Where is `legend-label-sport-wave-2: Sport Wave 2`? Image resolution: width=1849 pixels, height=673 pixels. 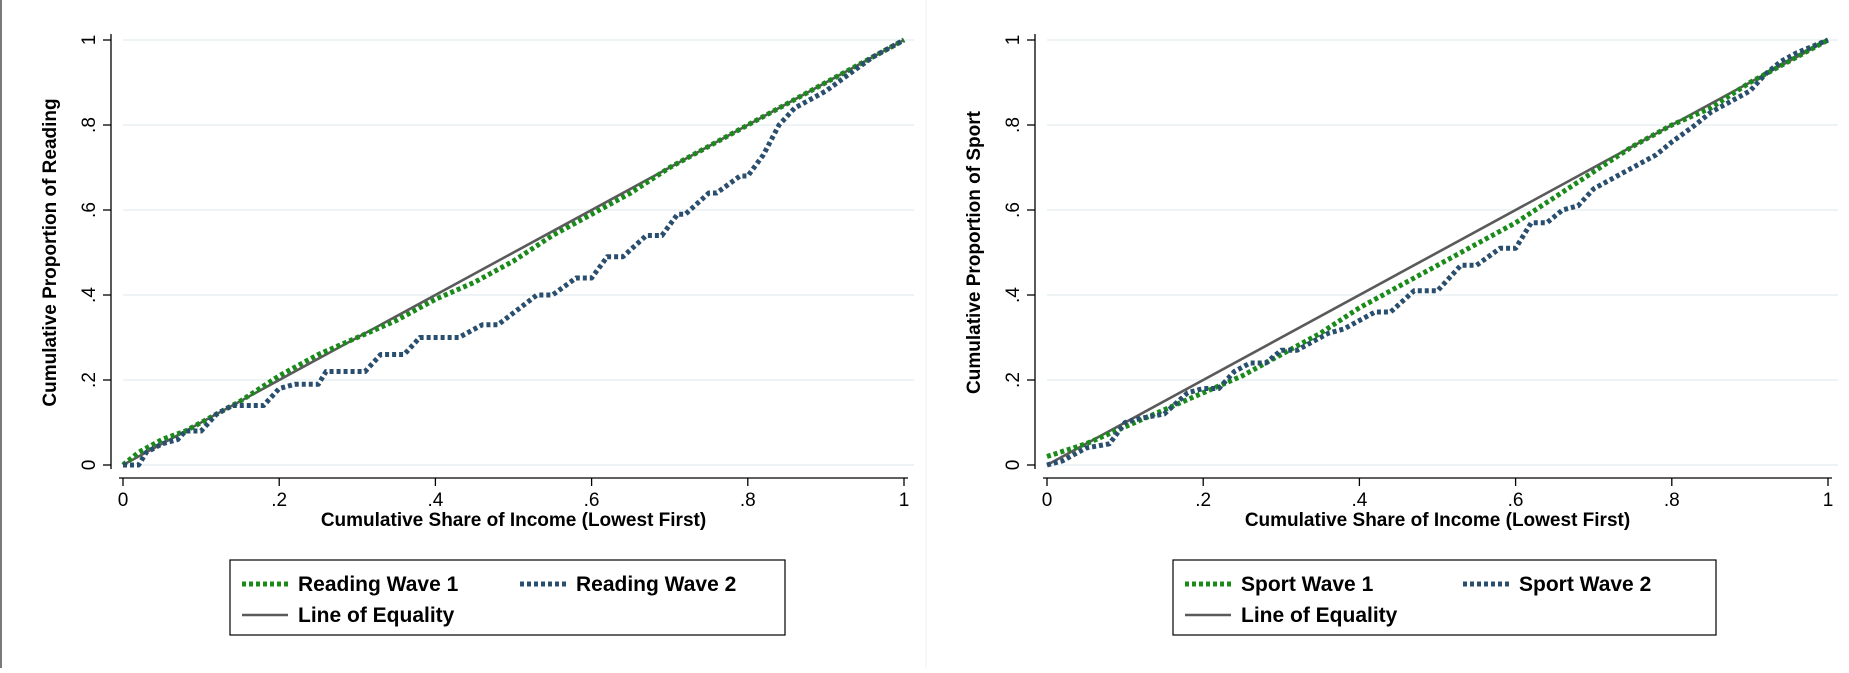
legend-label-sport-wave-2: Sport Wave 2 is located at coordinates (1585, 584).